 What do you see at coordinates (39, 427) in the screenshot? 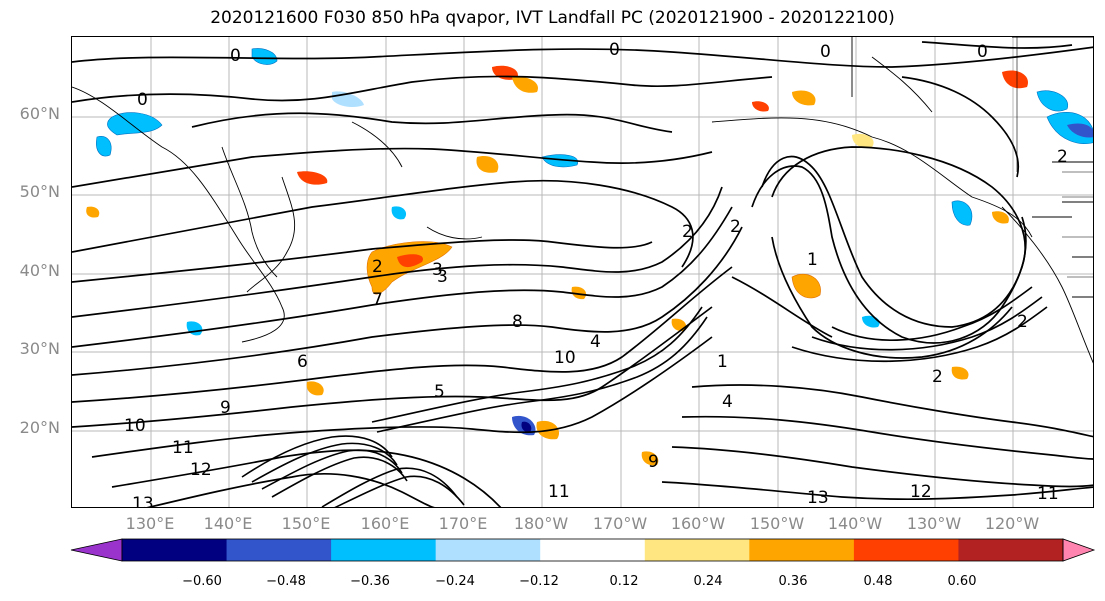
I see `lat-label-20n: 20°N` at bounding box center [39, 427].